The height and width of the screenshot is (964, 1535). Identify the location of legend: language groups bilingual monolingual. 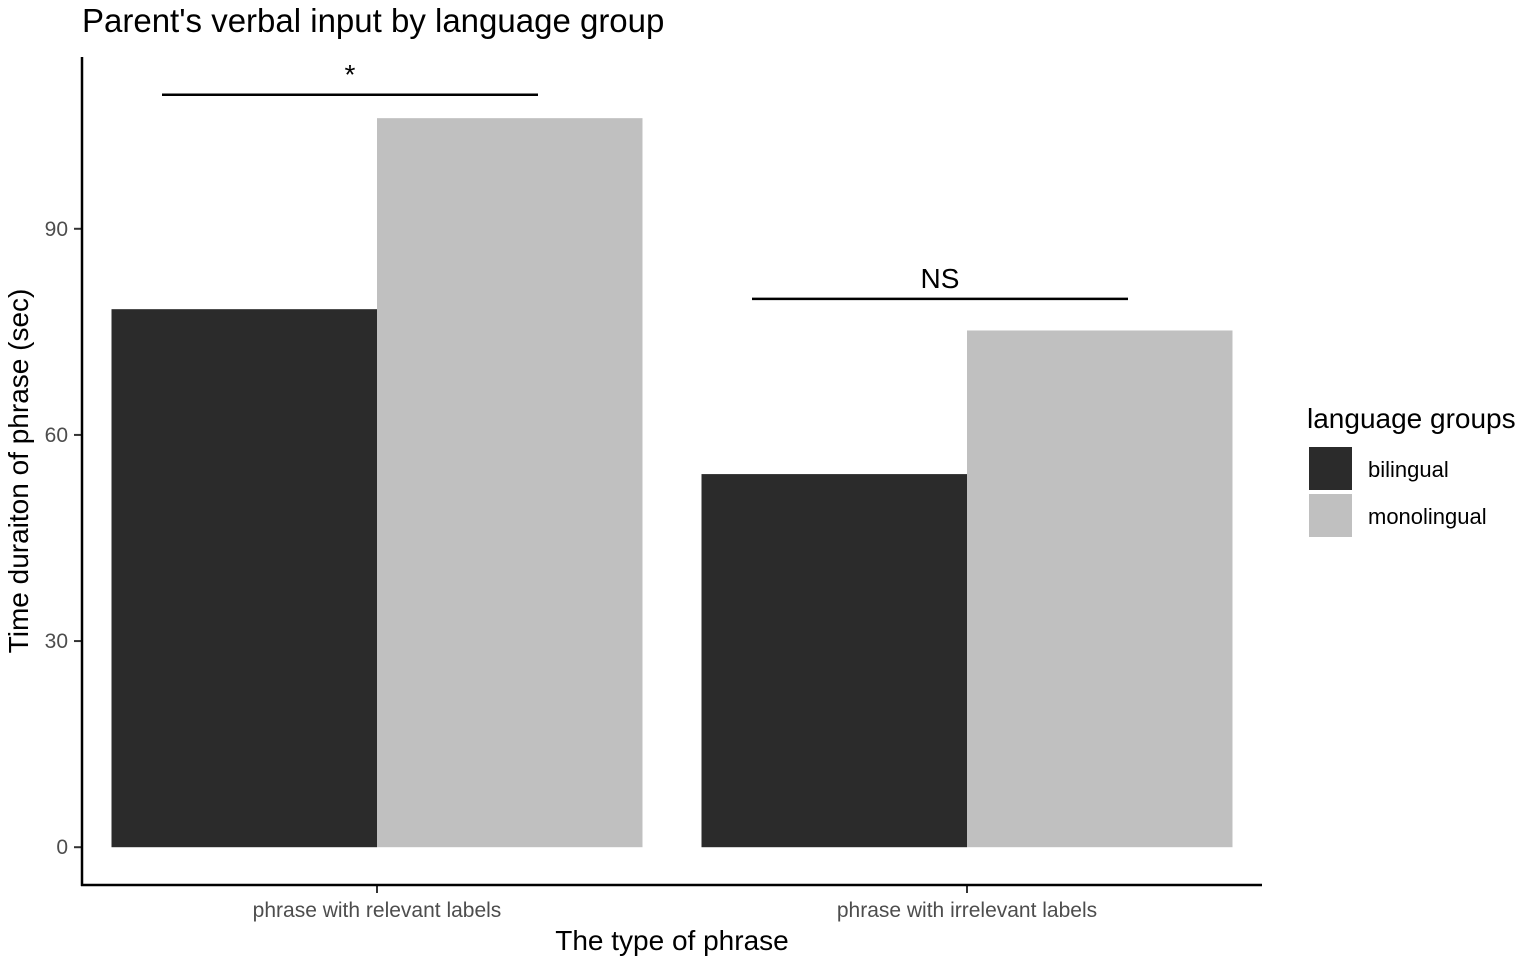
(1411, 470).